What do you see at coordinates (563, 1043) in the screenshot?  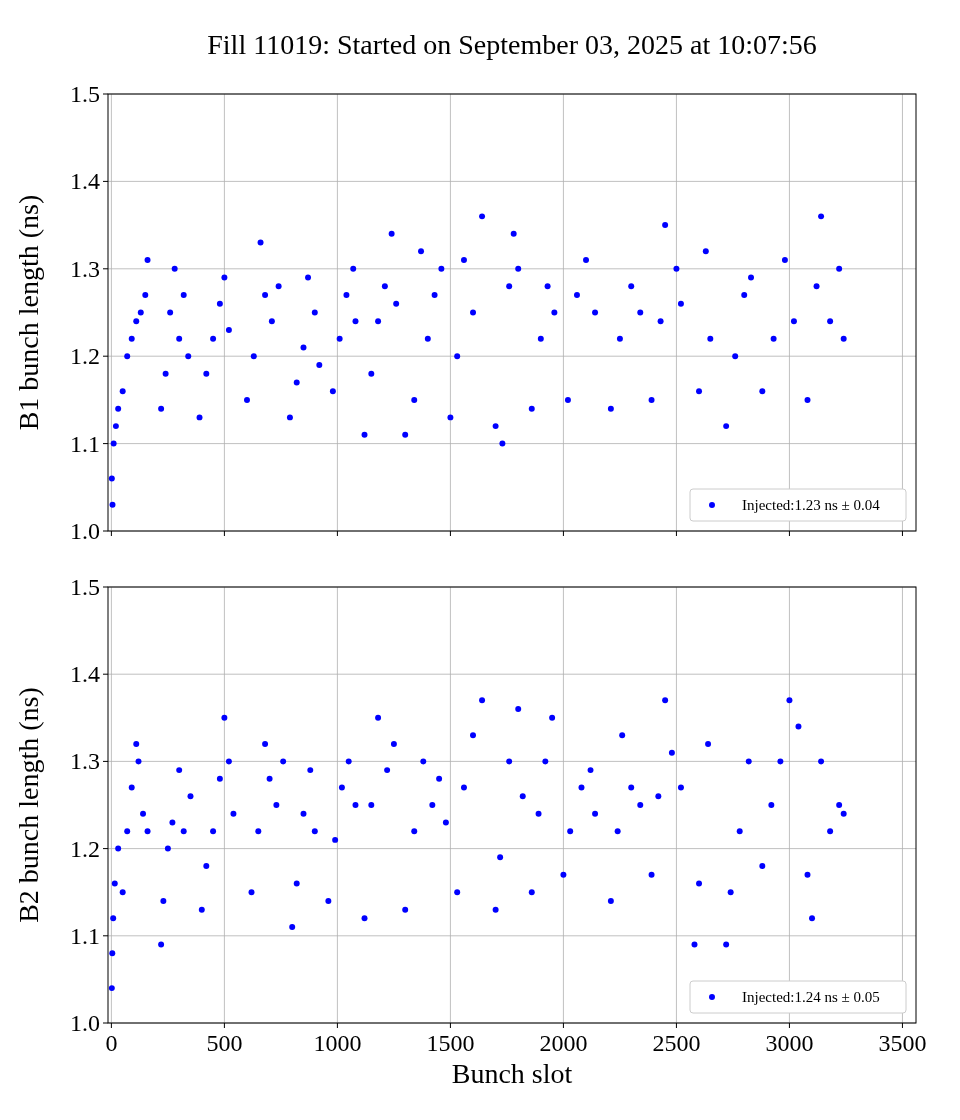 I see `x-tick-label: 2000` at bounding box center [563, 1043].